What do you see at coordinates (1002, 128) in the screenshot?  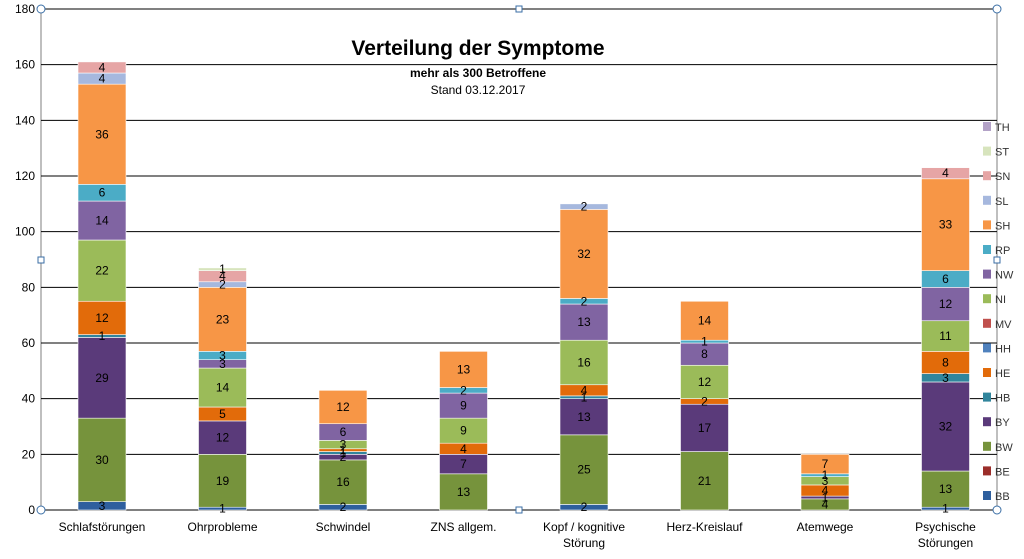 I see `legend-entry: TH` at bounding box center [1002, 128].